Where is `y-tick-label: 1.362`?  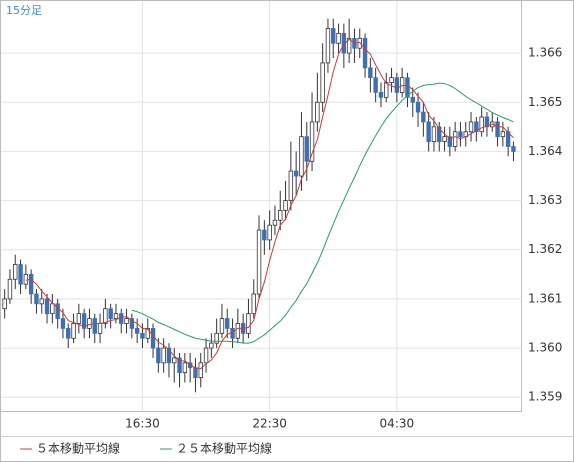 y-tick-label: 1.362 is located at coordinates (545, 249).